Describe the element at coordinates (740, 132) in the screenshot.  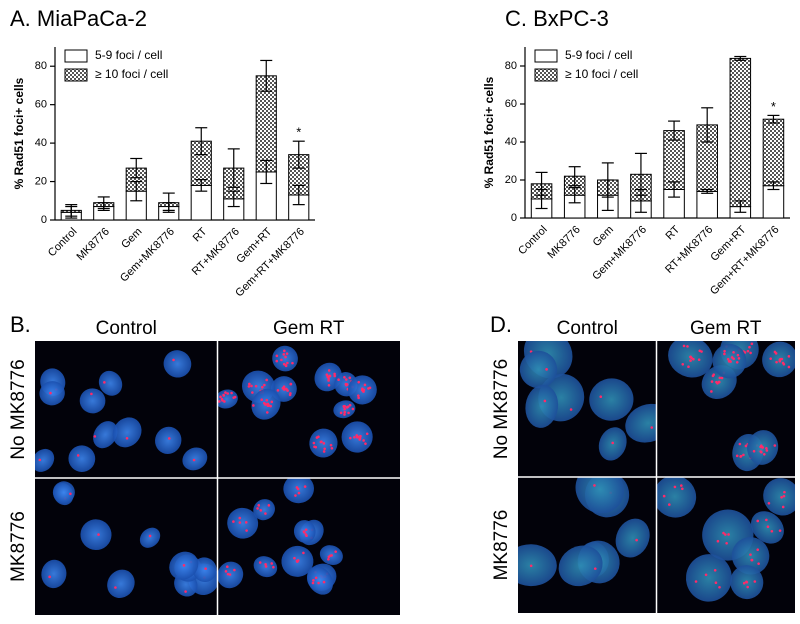
I see `bar-segment` at that location.